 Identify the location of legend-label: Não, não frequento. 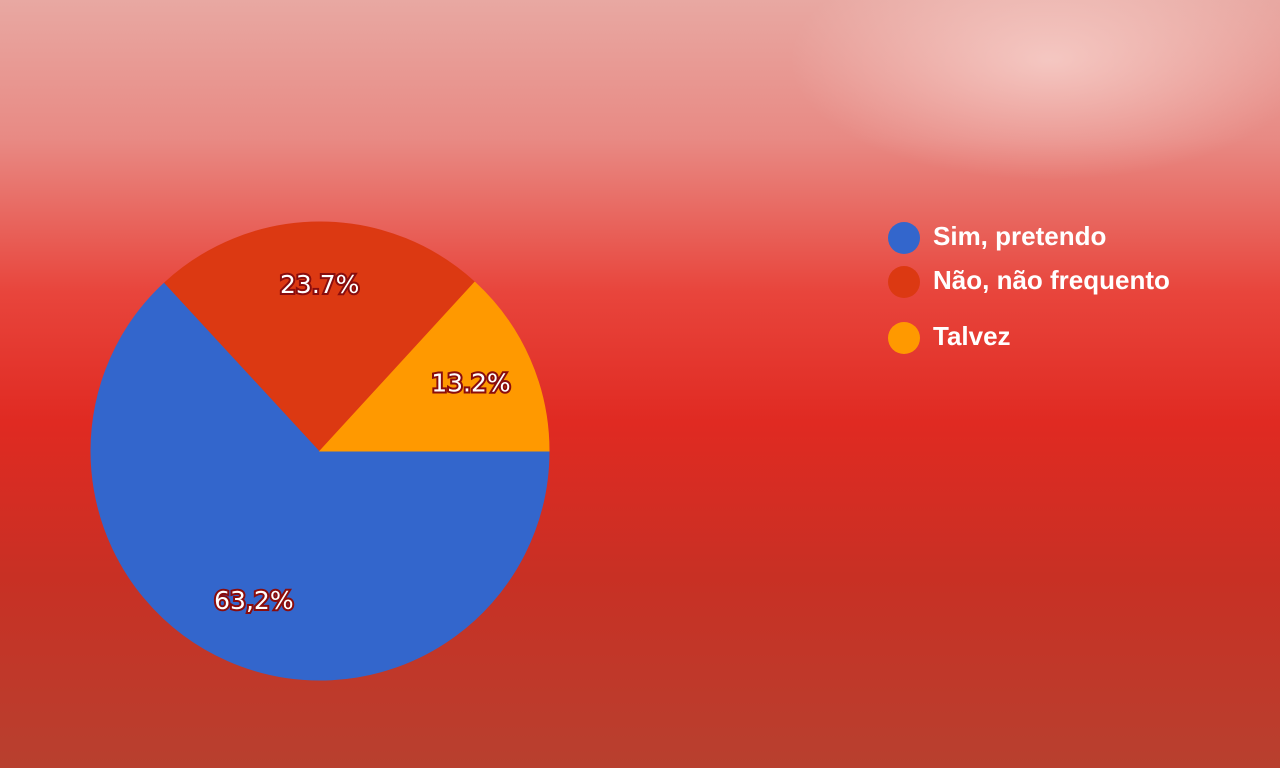
(1051, 280).